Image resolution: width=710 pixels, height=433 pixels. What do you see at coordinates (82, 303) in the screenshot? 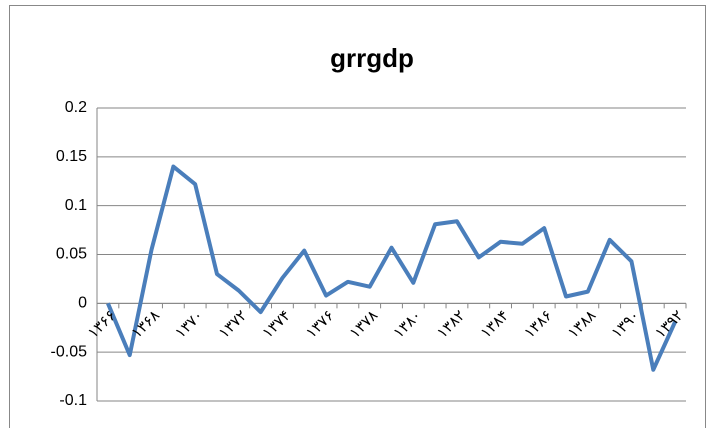
I see `y-tick-label: 0` at bounding box center [82, 303].